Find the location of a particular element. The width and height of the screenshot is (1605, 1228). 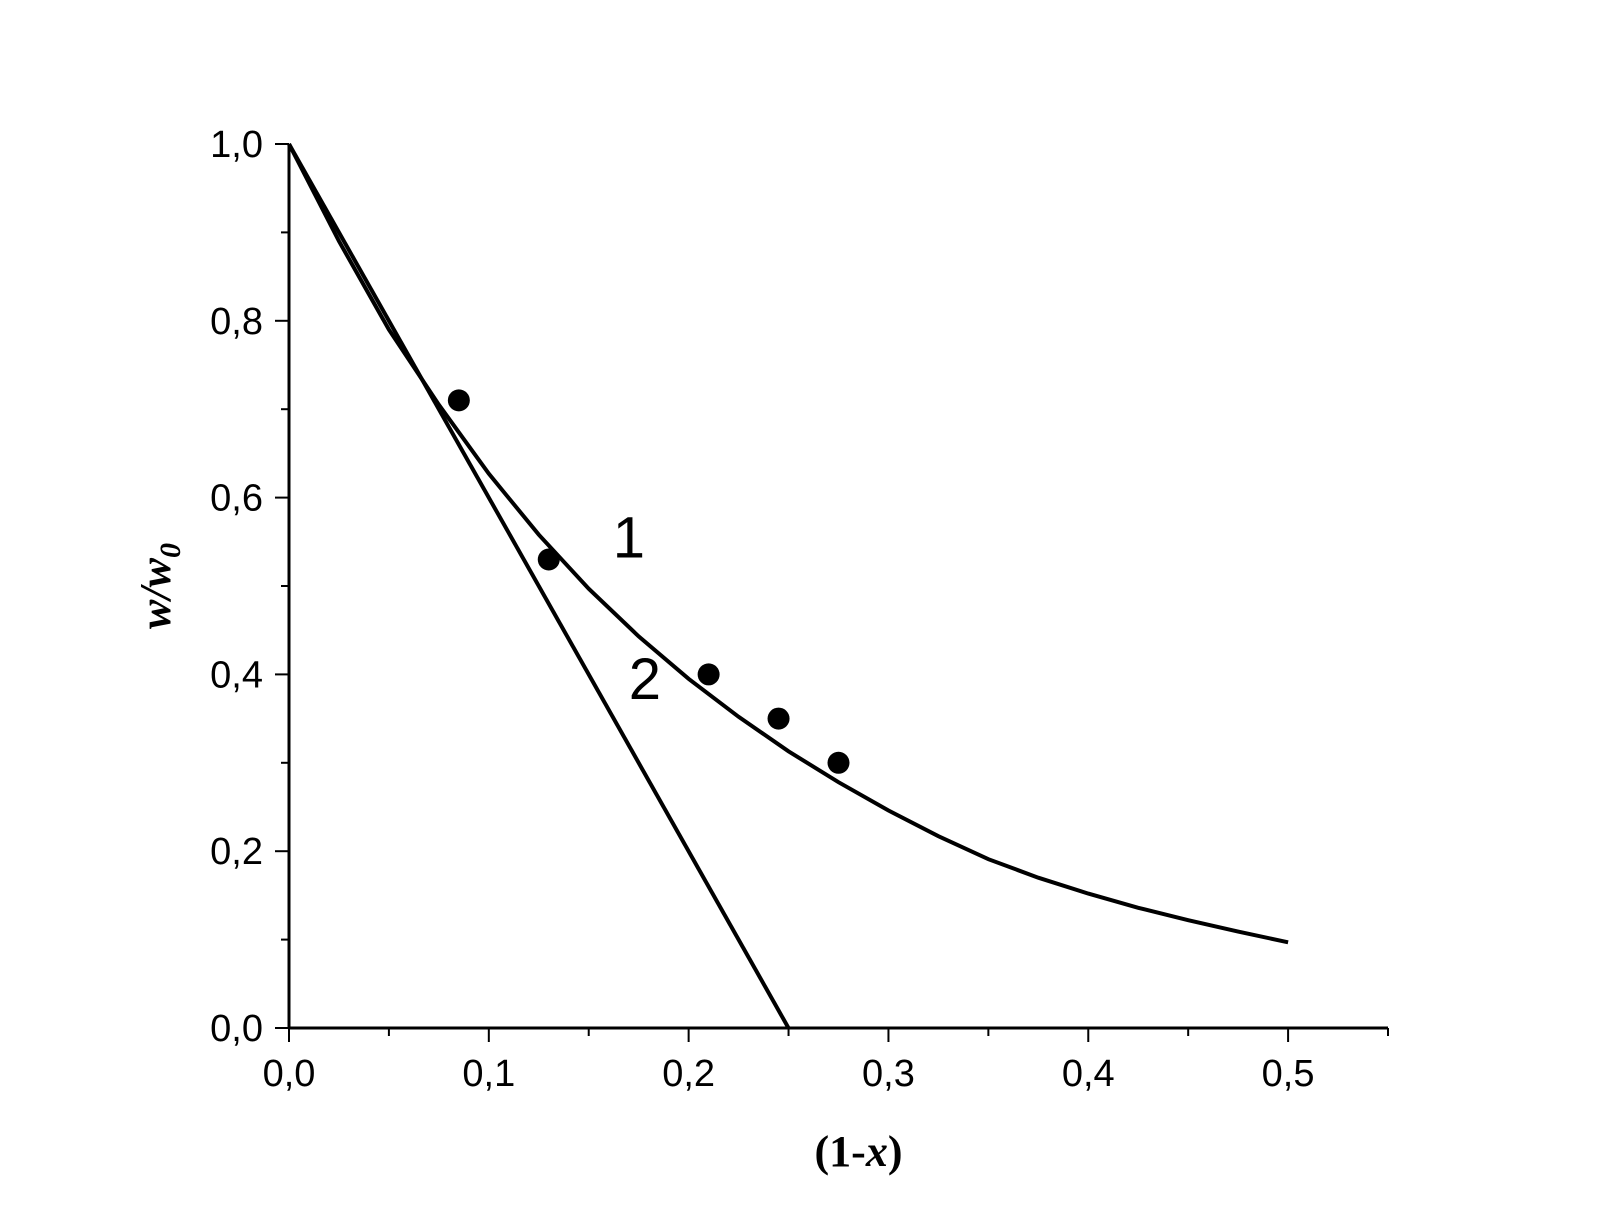

x-tick-label: 0,3 is located at coordinates (888, 1074).